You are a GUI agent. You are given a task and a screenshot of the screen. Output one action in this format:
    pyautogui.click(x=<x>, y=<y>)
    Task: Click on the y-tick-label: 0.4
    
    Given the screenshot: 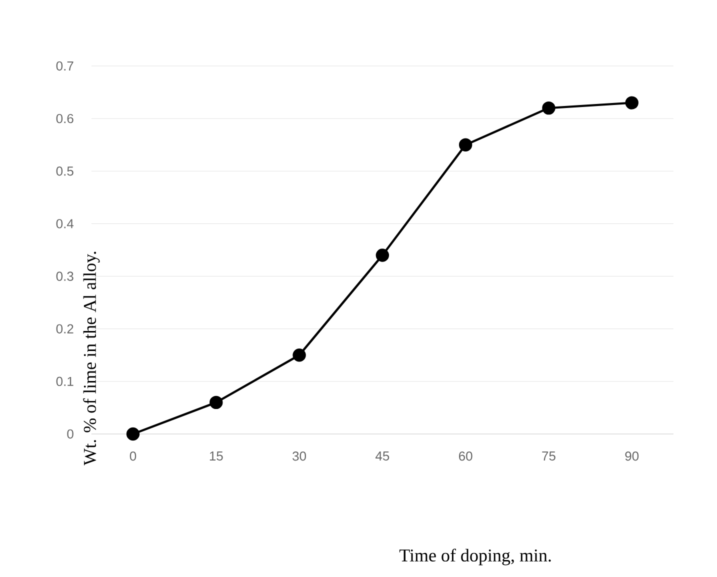 What is the action you would take?
    pyautogui.click(x=65, y=223)
    